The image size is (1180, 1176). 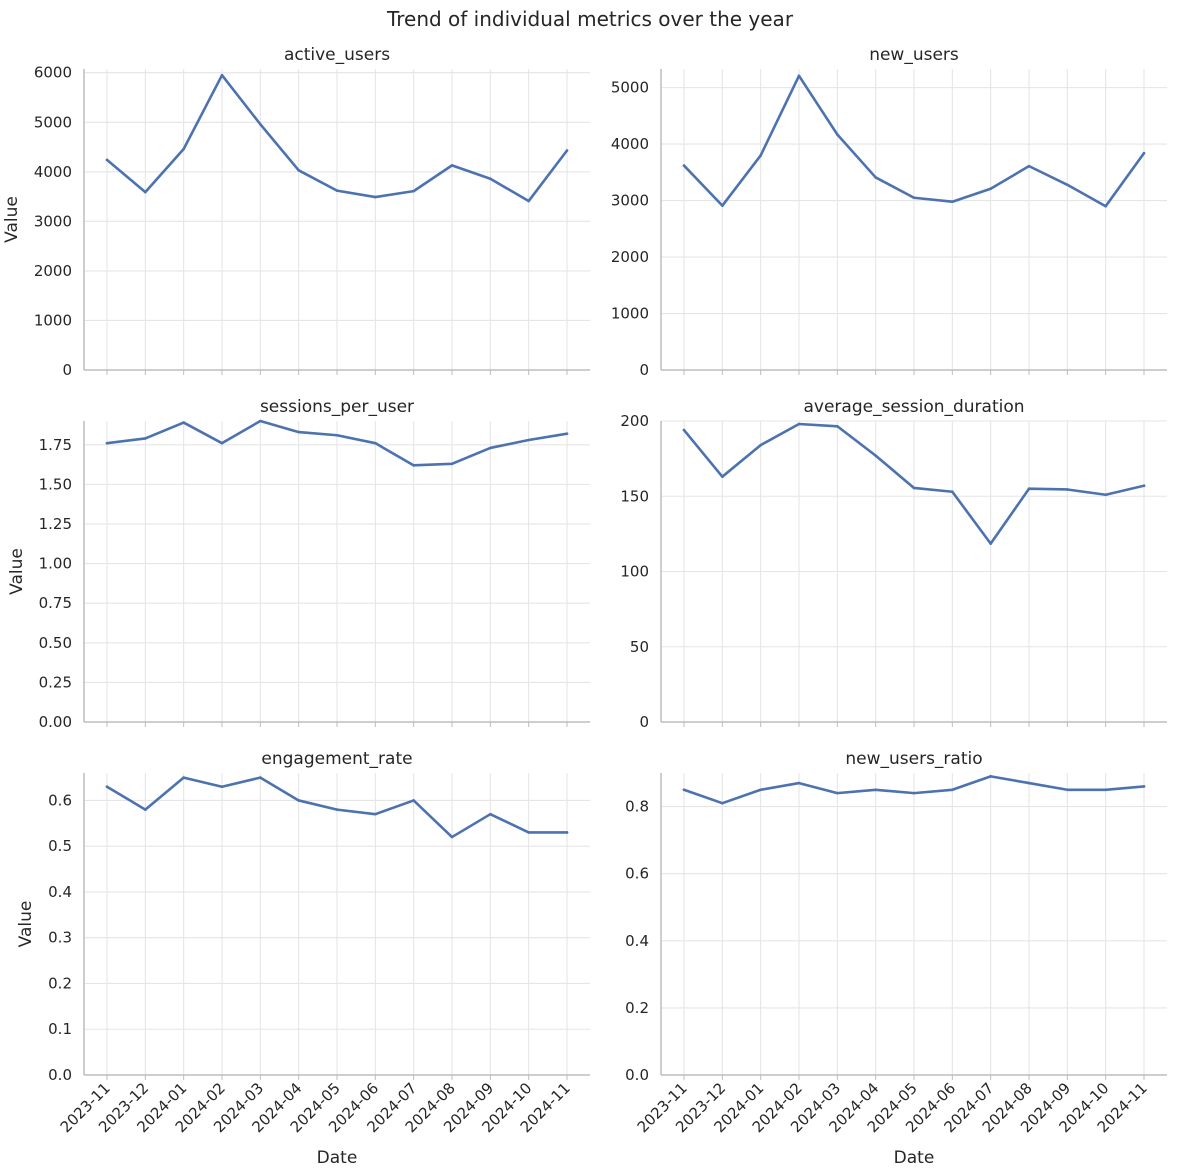 What do you see at coordinates (639, 647) in the screenshot?
I see `y-tick-label: 50` at bounding box center [639, 647].